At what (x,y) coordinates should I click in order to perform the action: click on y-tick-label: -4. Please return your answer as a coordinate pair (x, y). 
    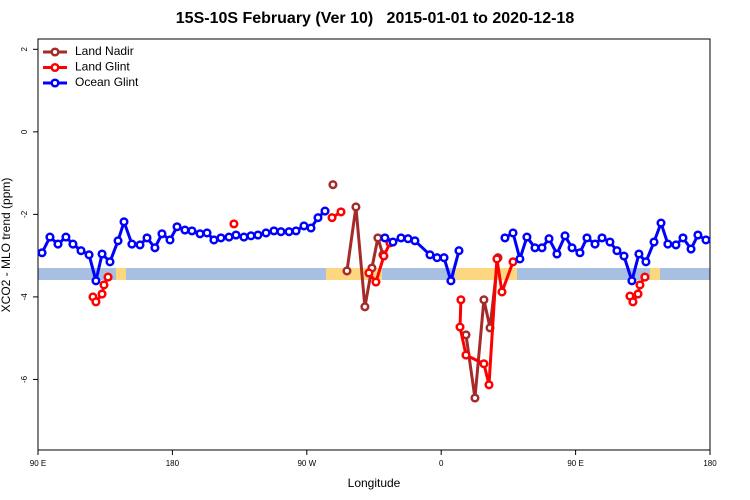
    Looking at the image, I should click on (24, 297).